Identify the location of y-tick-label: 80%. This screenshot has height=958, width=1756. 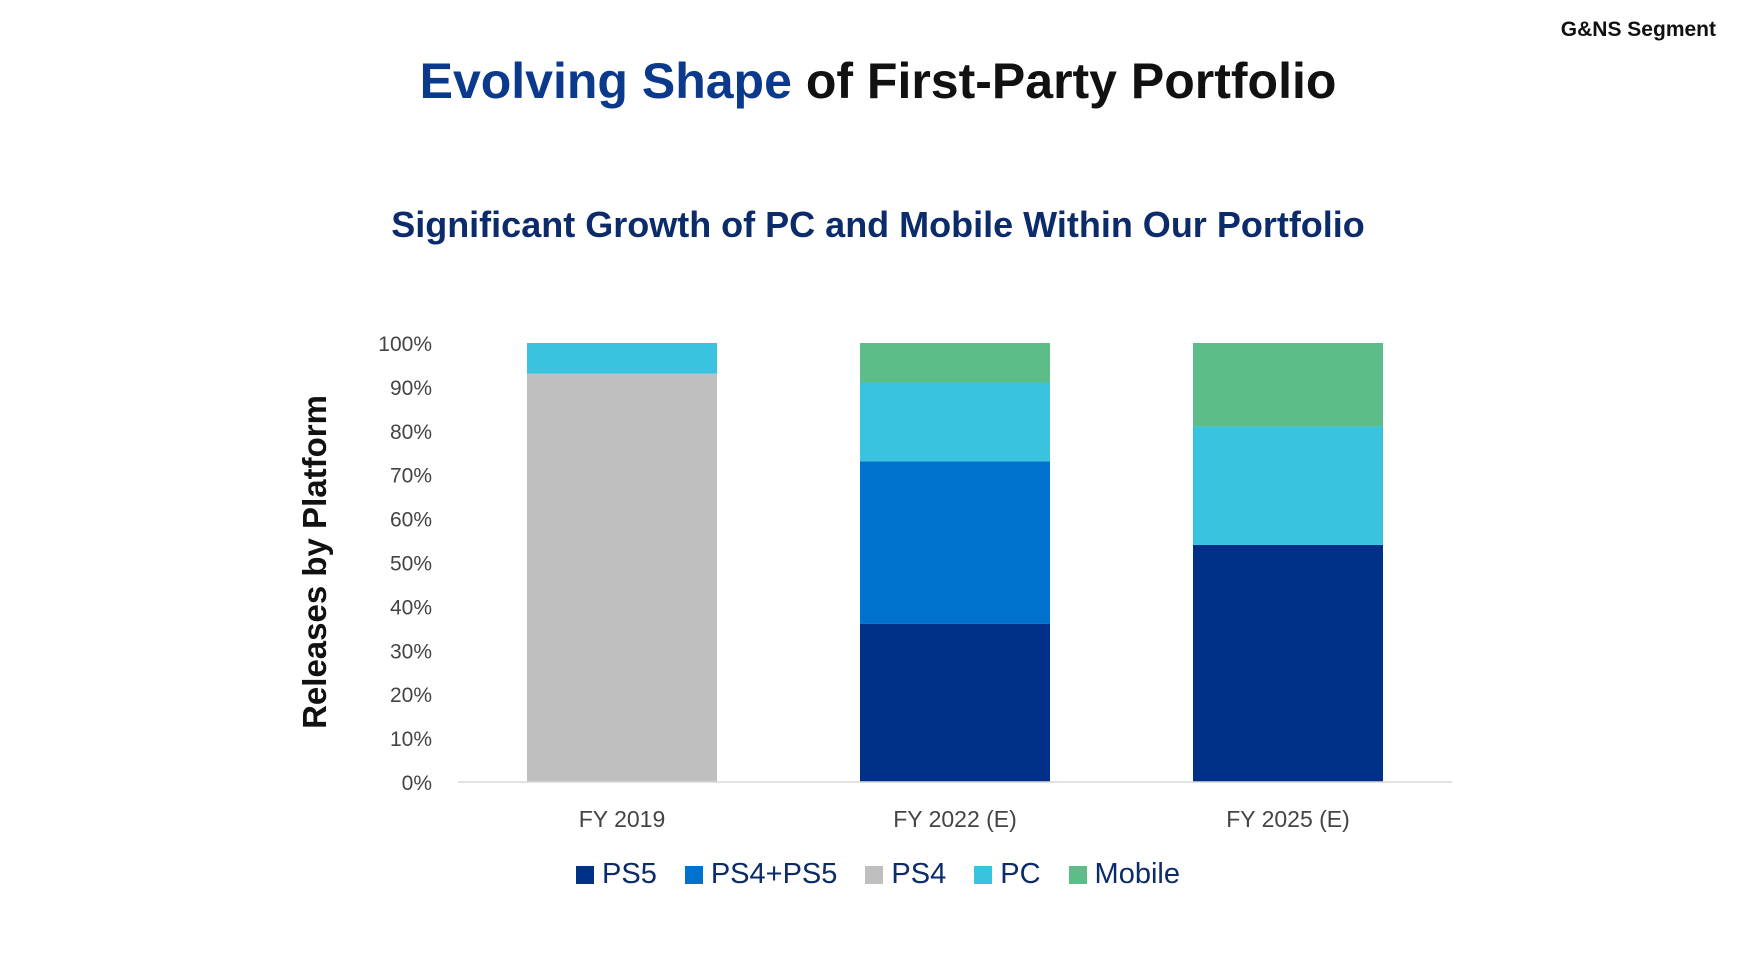
(411, 432).